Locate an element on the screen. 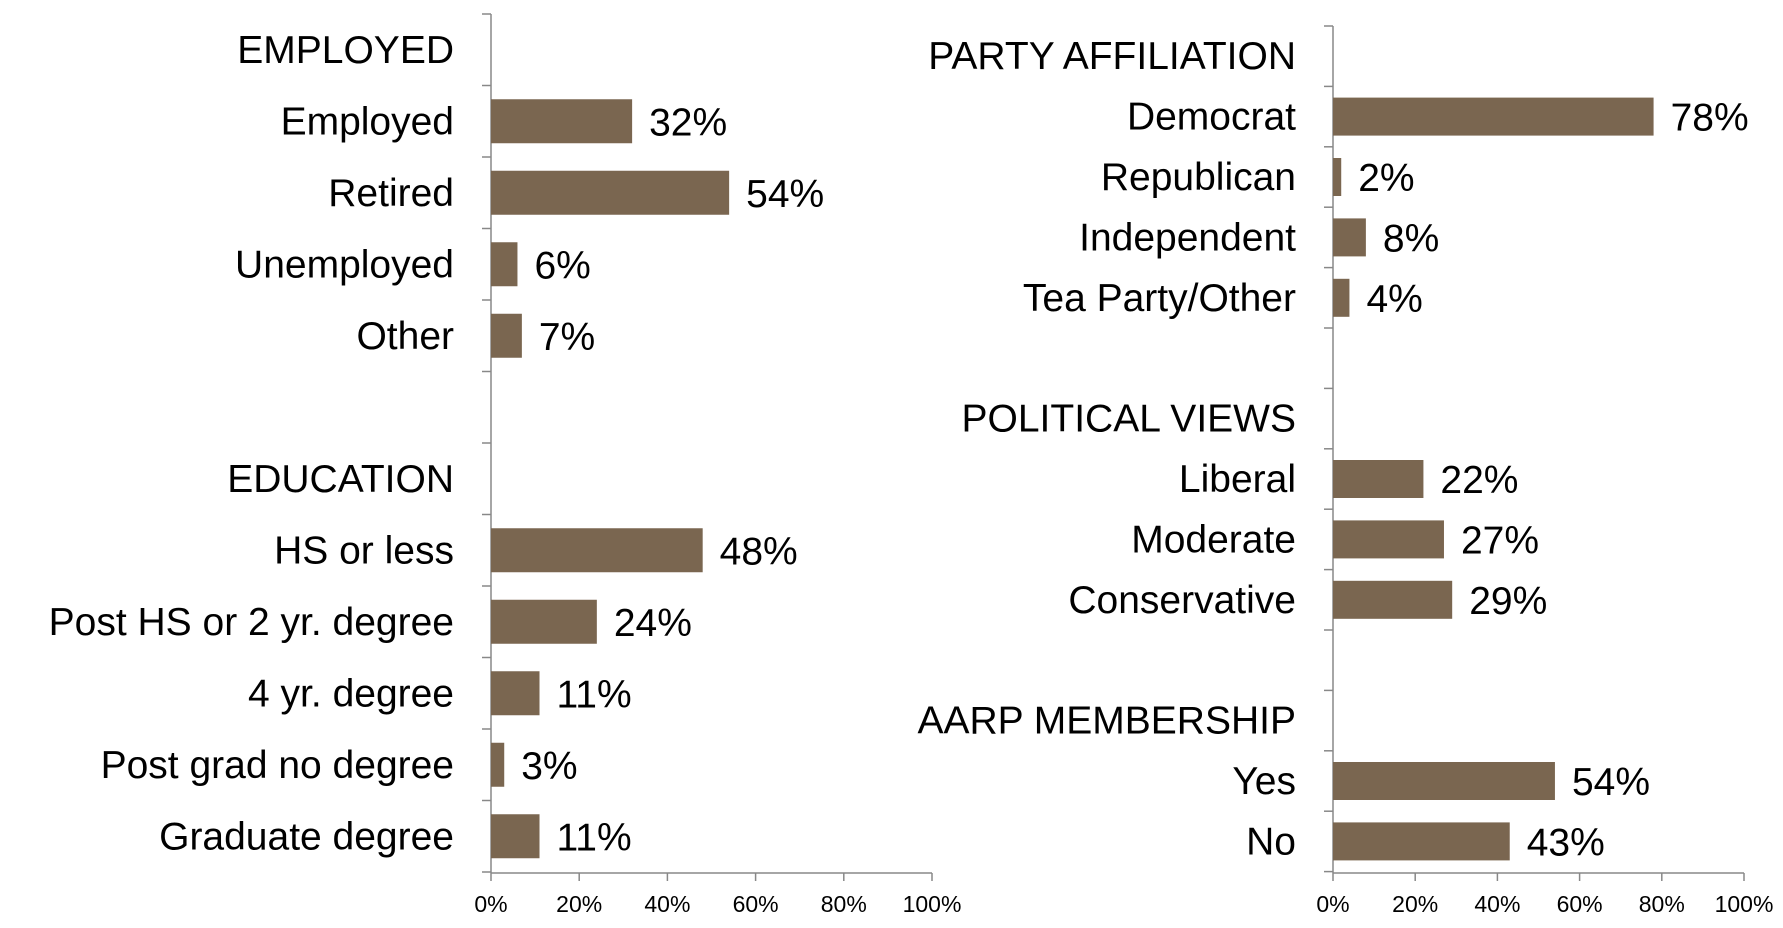 This screenshot has width=1783, height=928. section-title: EDUCATION is located at coordinates (340, 479).